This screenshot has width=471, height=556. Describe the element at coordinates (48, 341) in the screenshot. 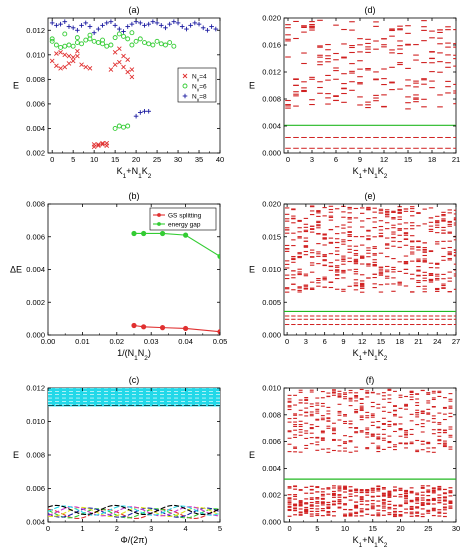

I see `x-tick-label: 0.00` at that location.